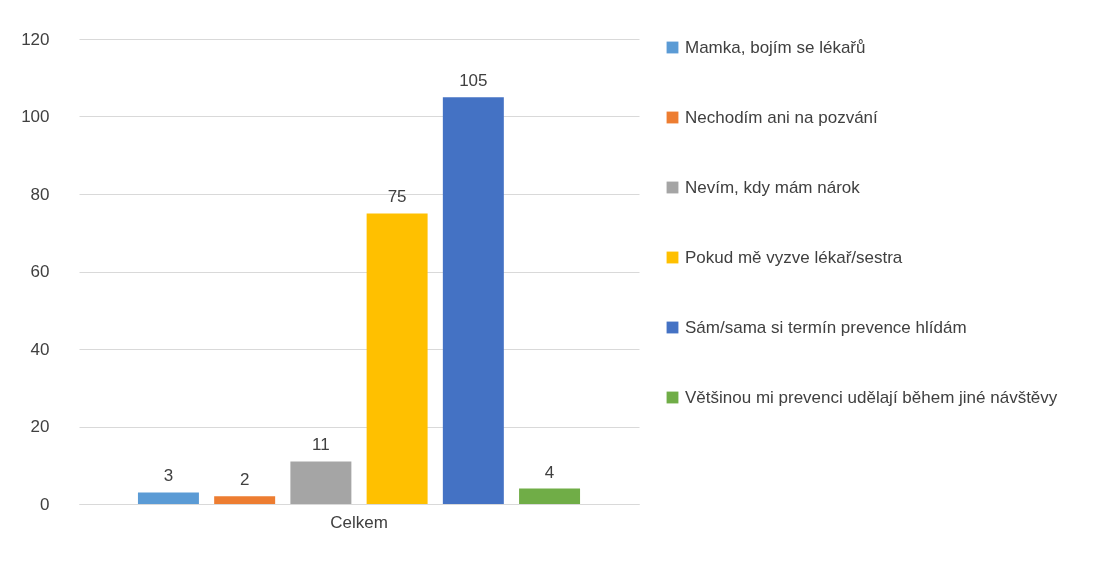 The width and height of the screenshot is (1116, 563). Describe the element at coordinates (794, 257) in the screenshot. I see `legend-label: Pokud mě vyzve lékař/sestra` at that location.